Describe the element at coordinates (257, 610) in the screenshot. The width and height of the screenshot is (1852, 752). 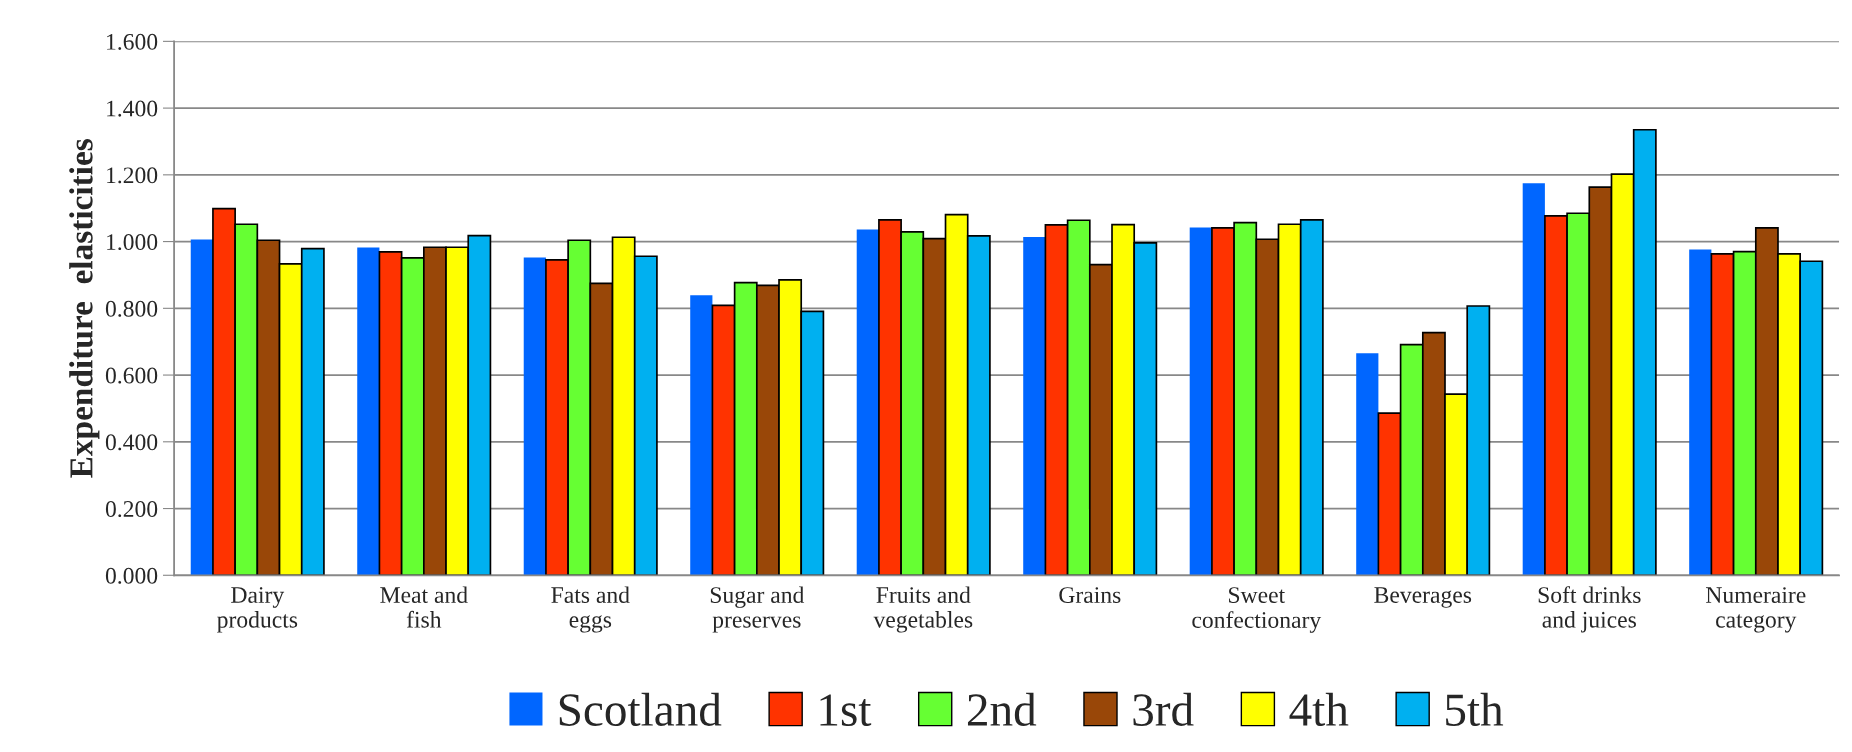
I see `x-tick-label: Dairy products` at that location.